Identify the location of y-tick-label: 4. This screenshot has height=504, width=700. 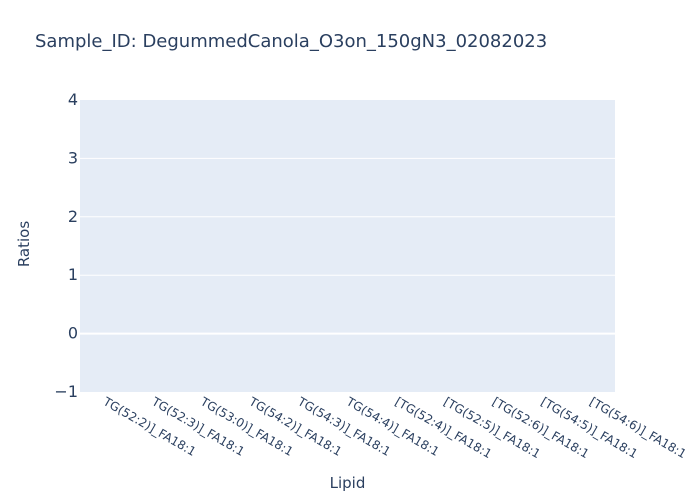
(73, 99).